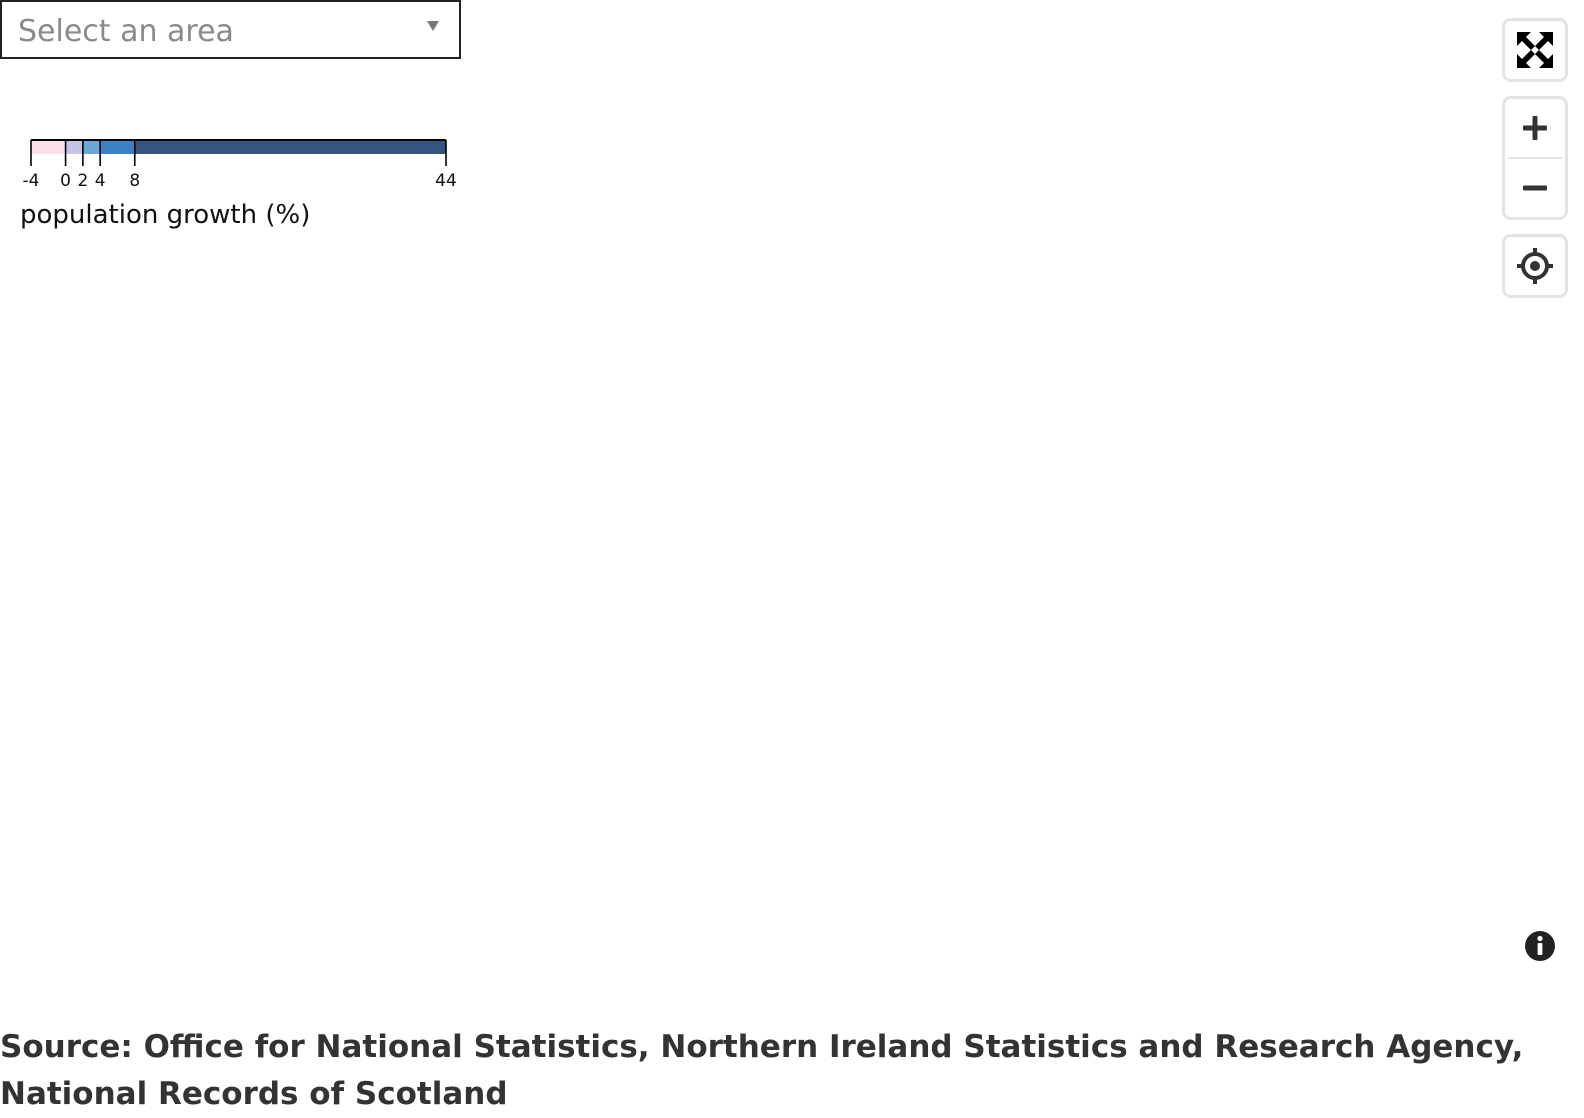 Image resolution: width=1584 pixels, height=1118 pixels. I want to click on geolocate-control, so click(1535, 266).